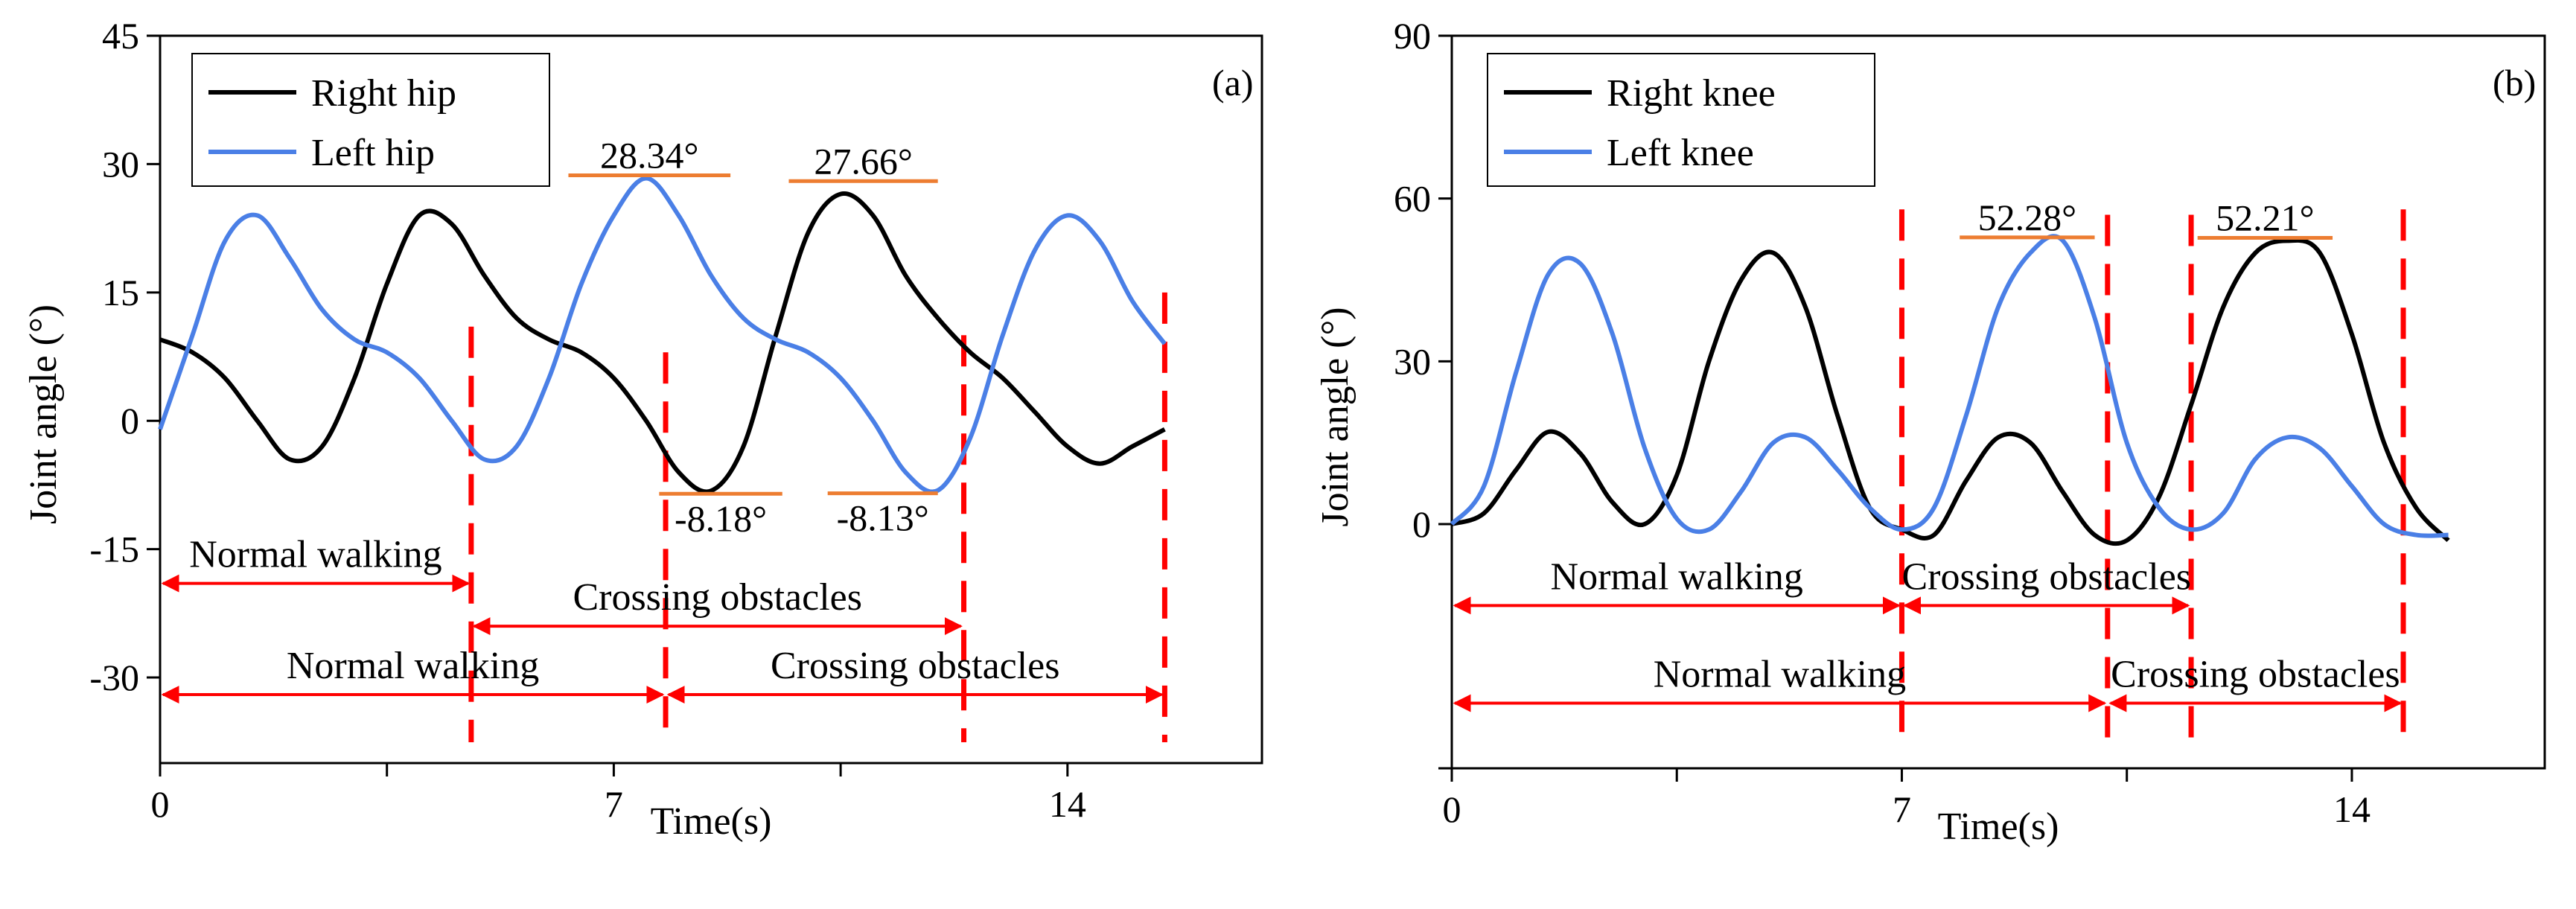 Image resolution: width=2576 pixels, height=909 pixels. What do you see at coordinates (2027, 217) in the screenshot?
I see `peak-value-label: 52.28°` at bounding box center [2027, 217].